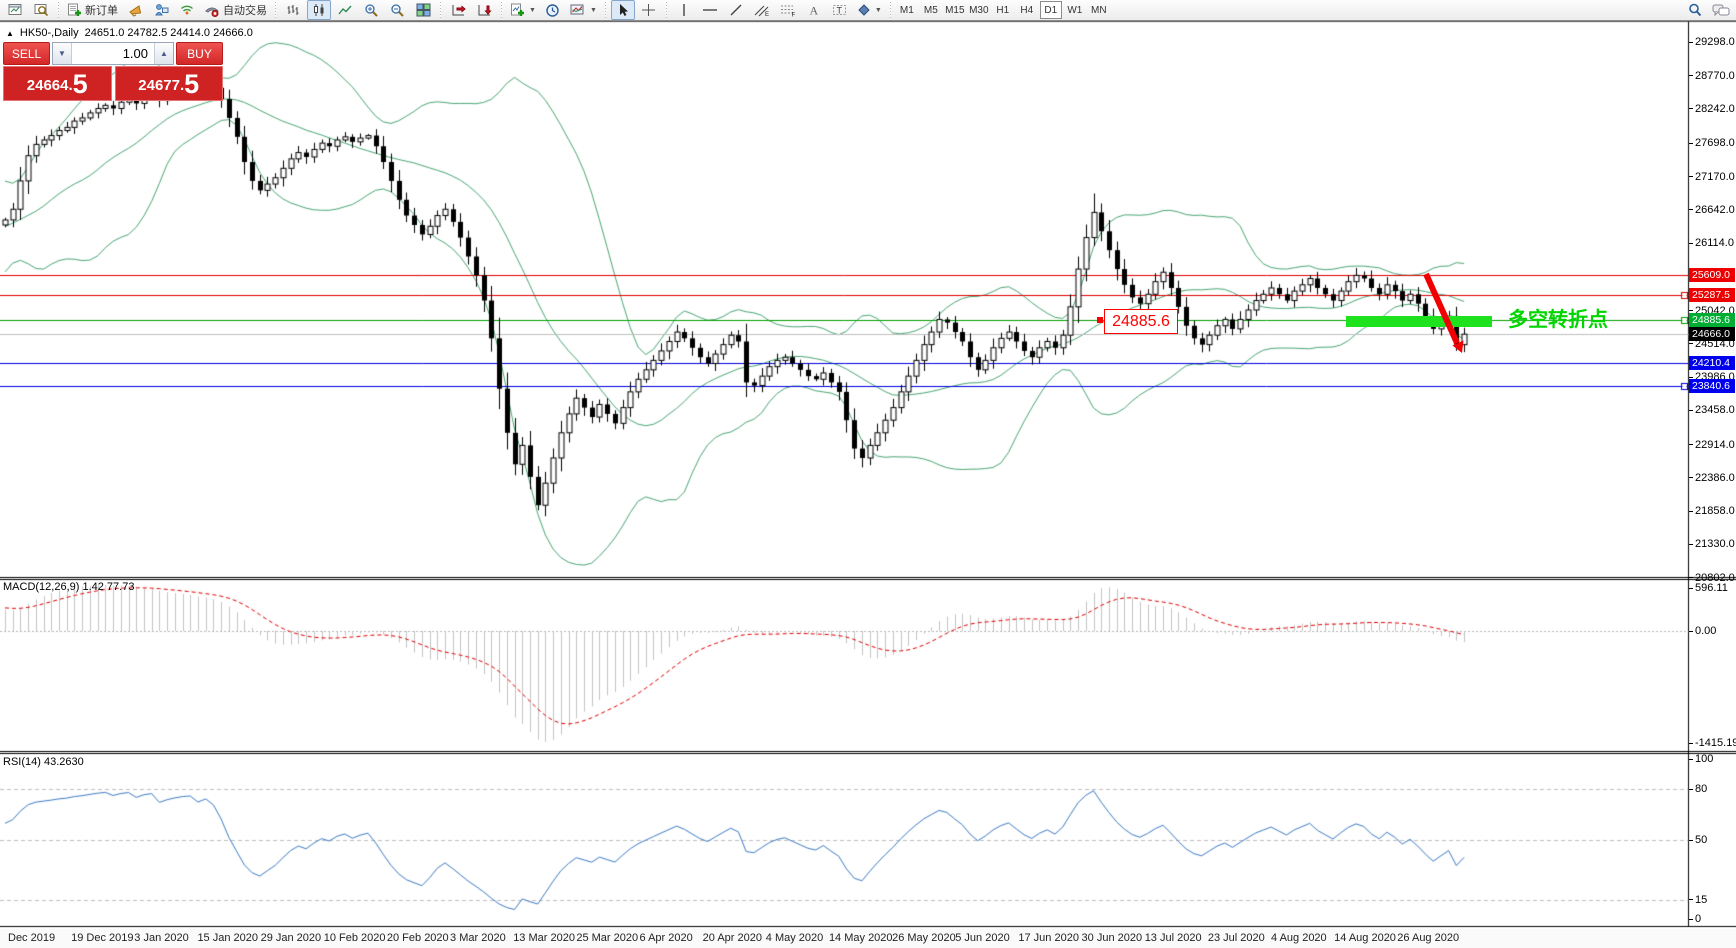 This screenshot has width=1736, height=948. What do you see at coordinates (1173, 938) in the screenshot?
I see `date-label: 13 Jul 2020` at bounding box center [1173, 938].